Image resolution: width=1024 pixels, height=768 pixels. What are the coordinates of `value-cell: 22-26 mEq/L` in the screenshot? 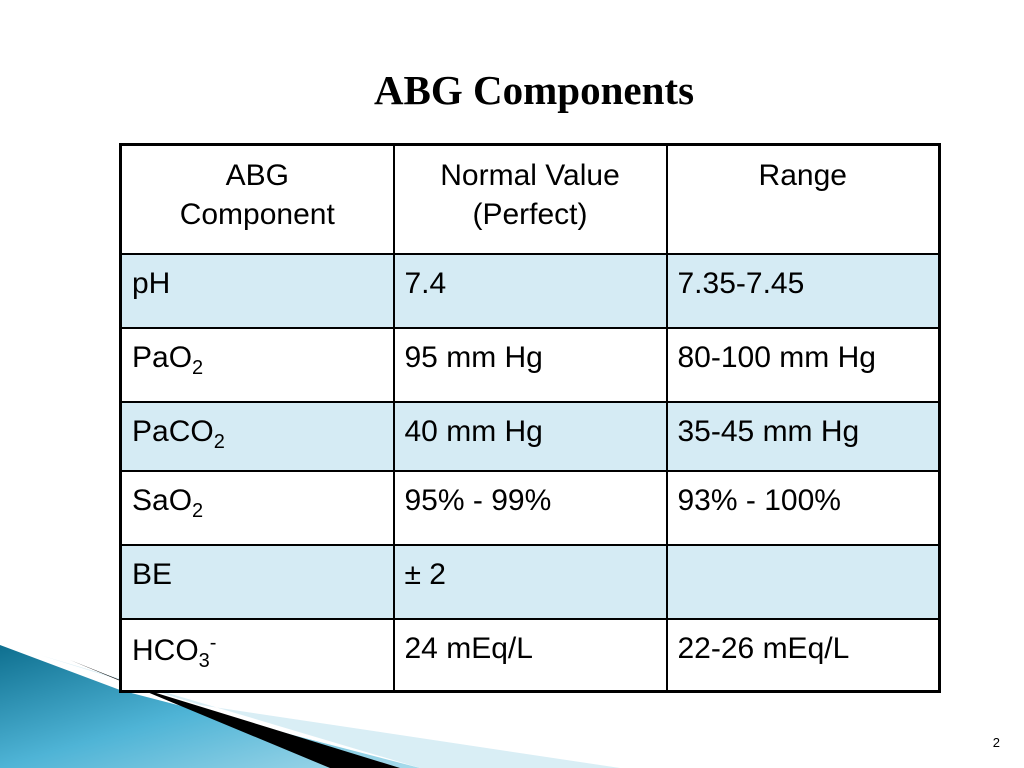 It's located at (803, 655).